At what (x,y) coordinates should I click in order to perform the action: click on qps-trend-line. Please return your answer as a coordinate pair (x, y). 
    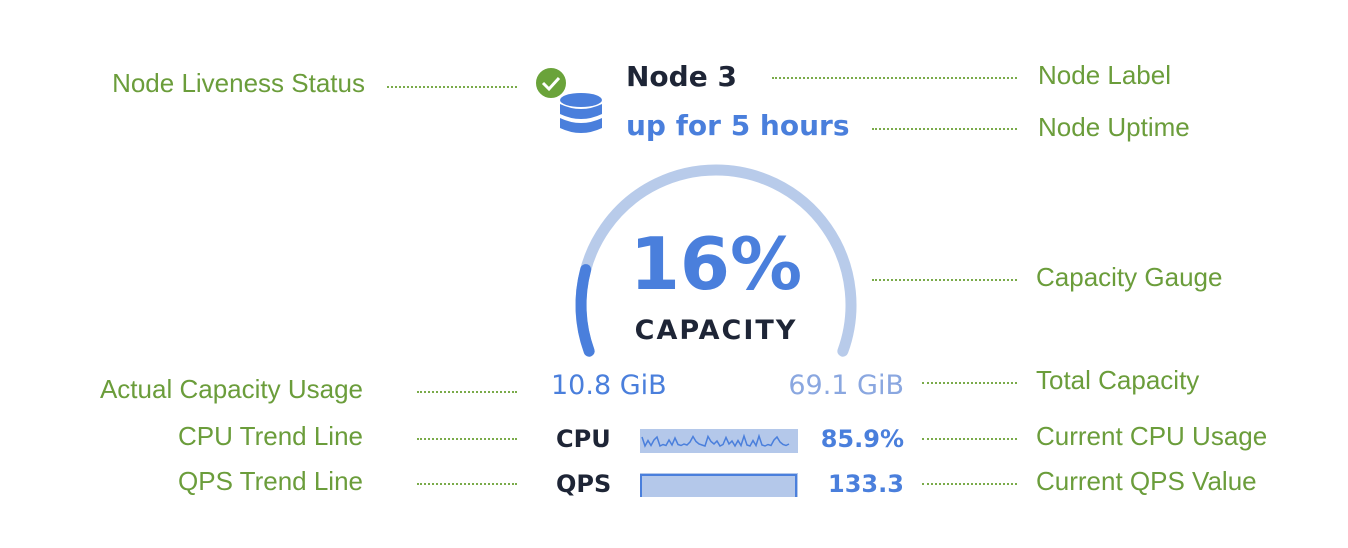
    Looking at the image, I should click on (718, 485).